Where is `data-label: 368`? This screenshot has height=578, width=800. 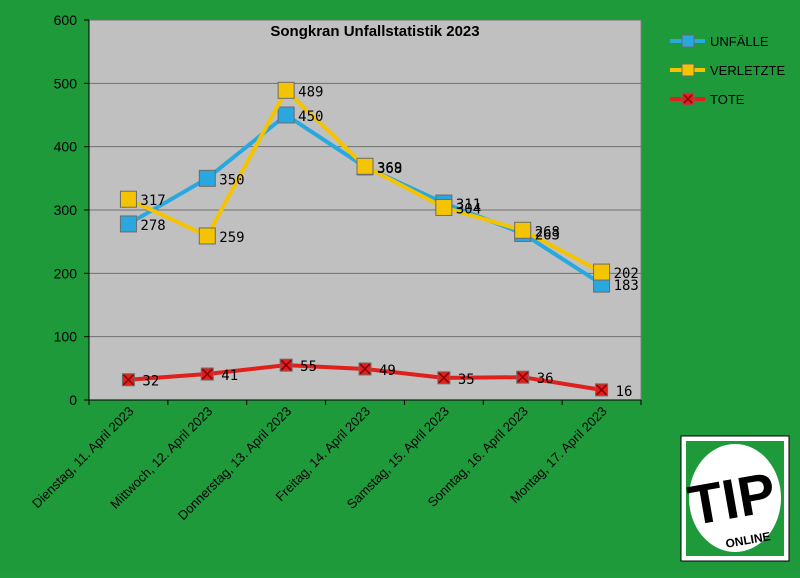
data-label: 368 is located at coordinates (389, 169).